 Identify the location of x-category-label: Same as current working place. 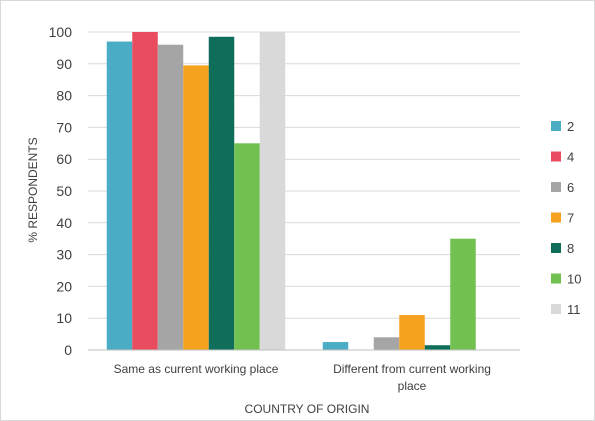
(196, 369).